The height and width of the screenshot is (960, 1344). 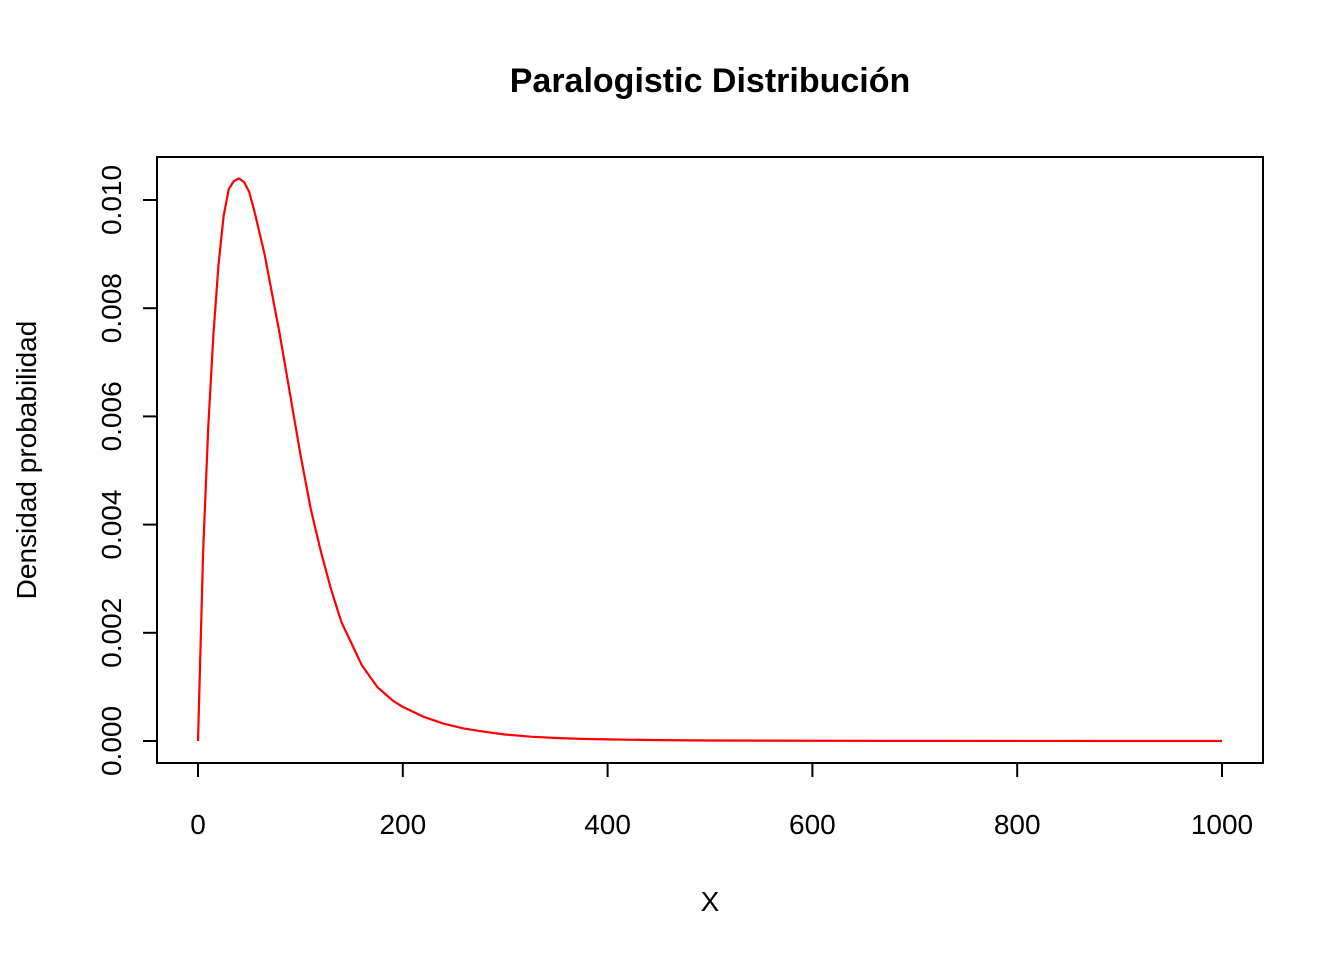 What do you see at coordinates (721, 801) in the screenshot?
I see `x-axis: 0 200 400 600 800 1000` at bounding box center [721, 801].